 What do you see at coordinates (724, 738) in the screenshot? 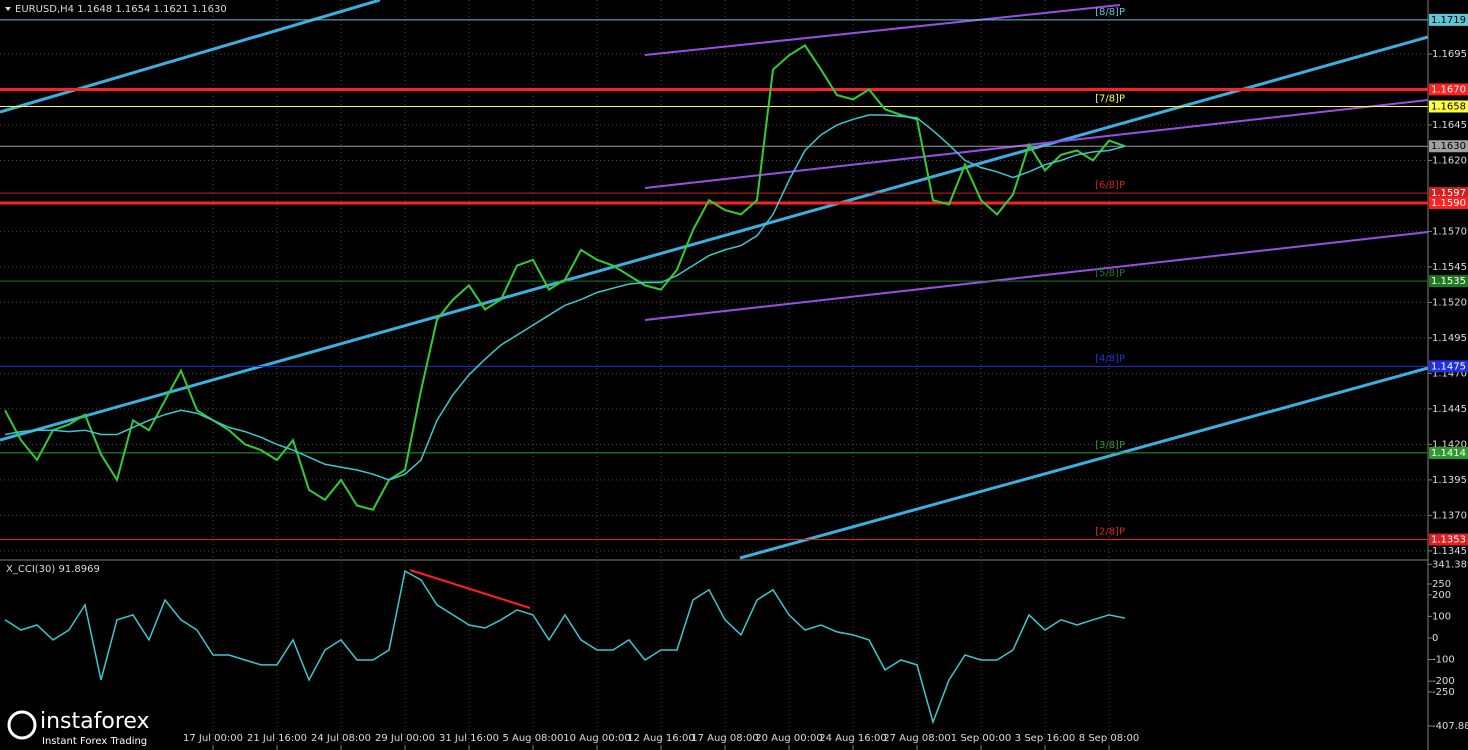
I see `x-tick-label: 17 Aug 08:00` at bounding box center [724, 738].